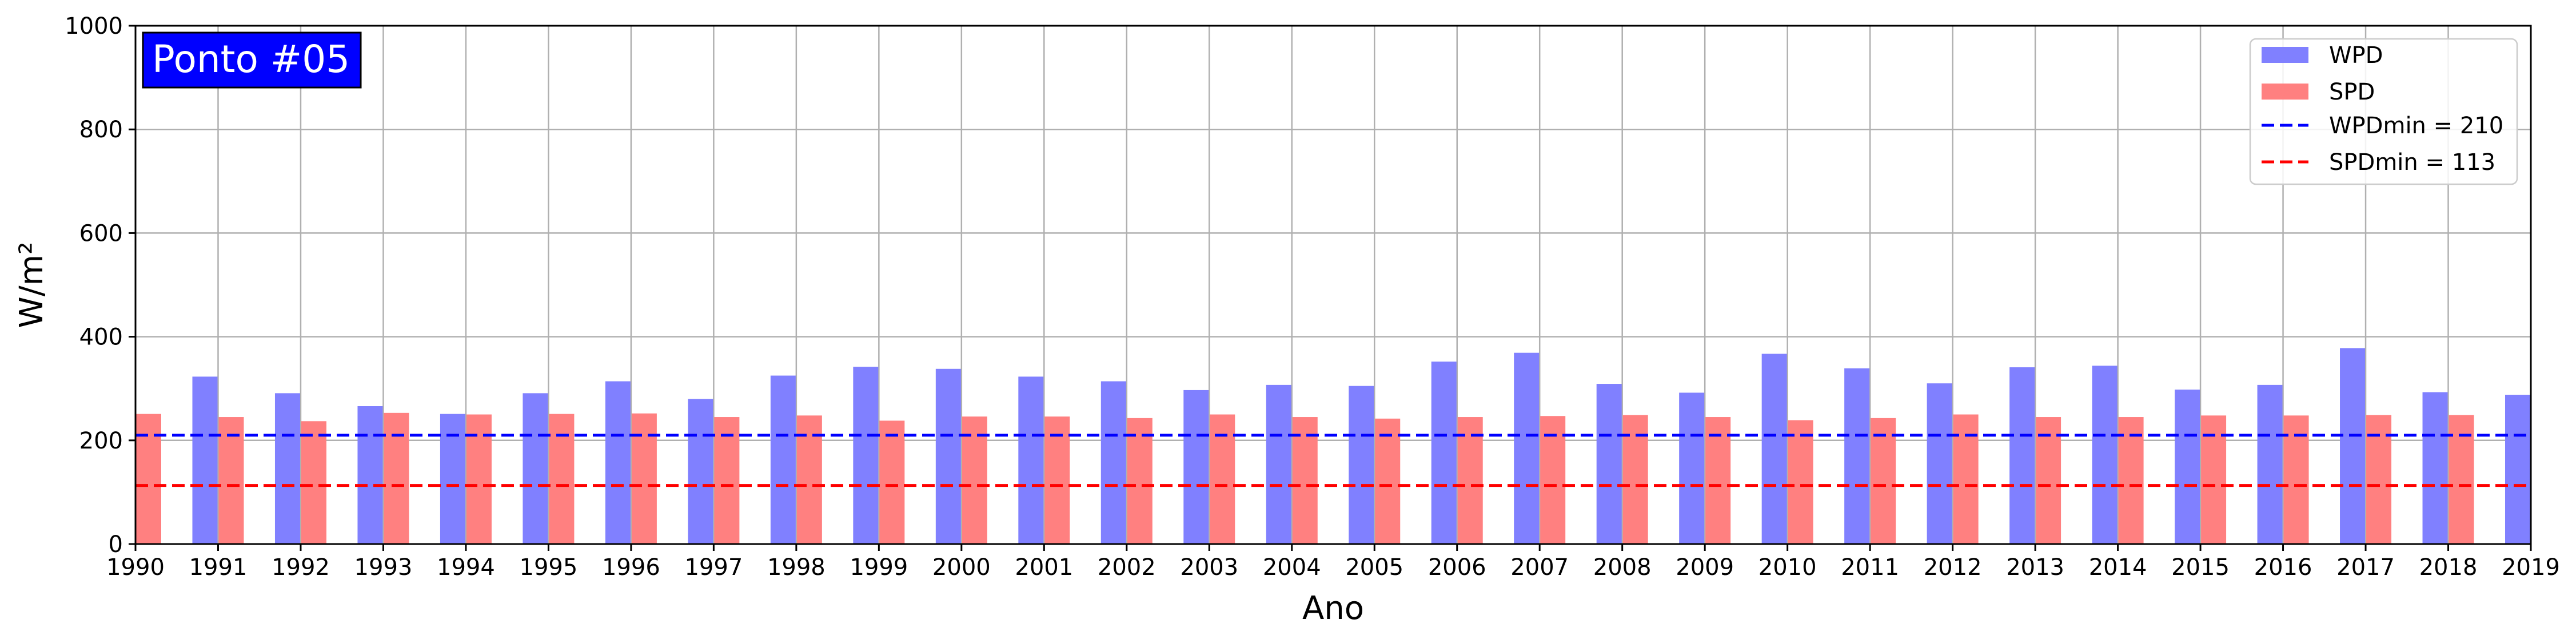  I want to click on x-tick-label: 2018, so click(2448, 567).